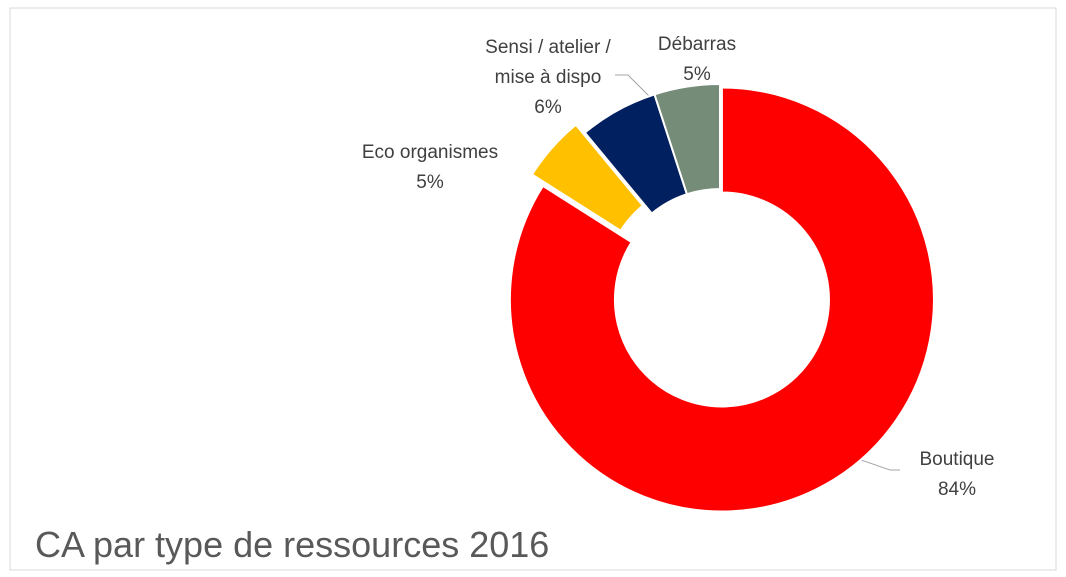  Describe the element at coordinates (548, 107) in the screenshot. I see `value-label: 6%` at that location.